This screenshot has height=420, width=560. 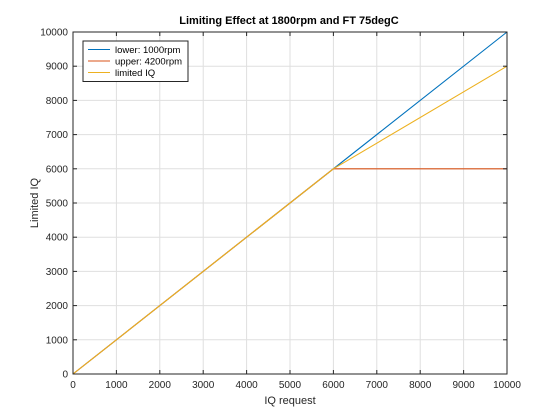 What do you see at coordinates (289, 401) in the screenshot?
I see `x-axis-label: IQ request` at bounding box center [289, 401].